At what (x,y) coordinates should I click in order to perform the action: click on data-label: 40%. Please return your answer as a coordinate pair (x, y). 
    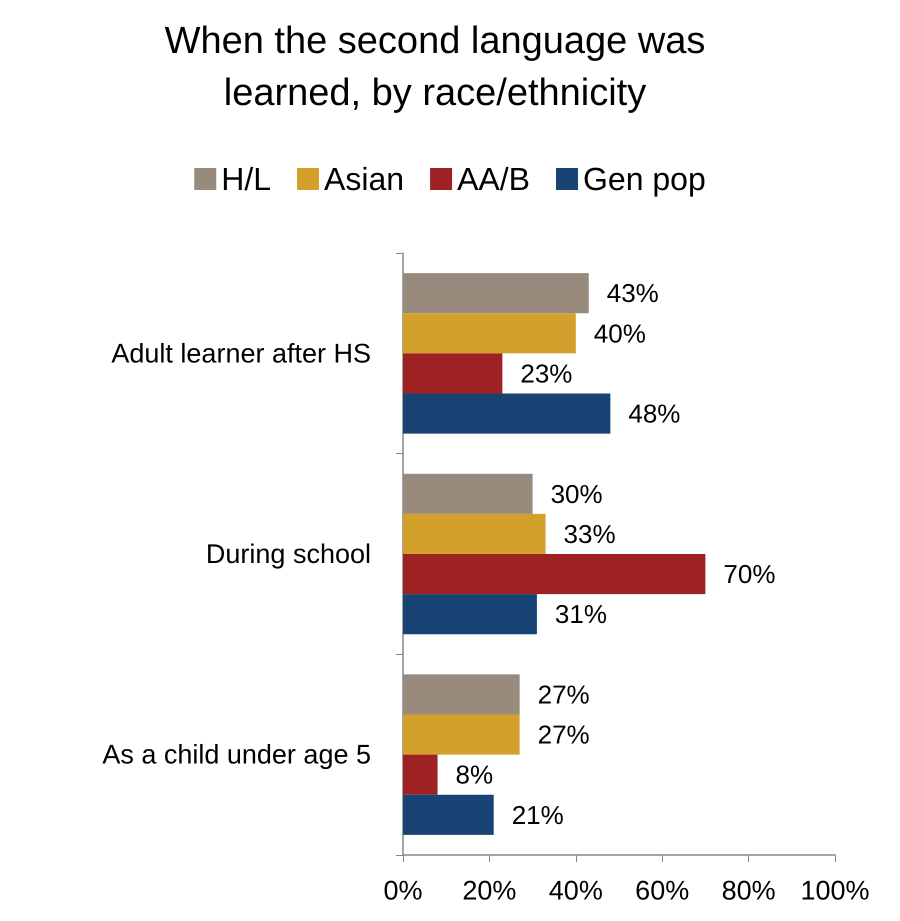
    Looking at the image, I should click on (620, 333).